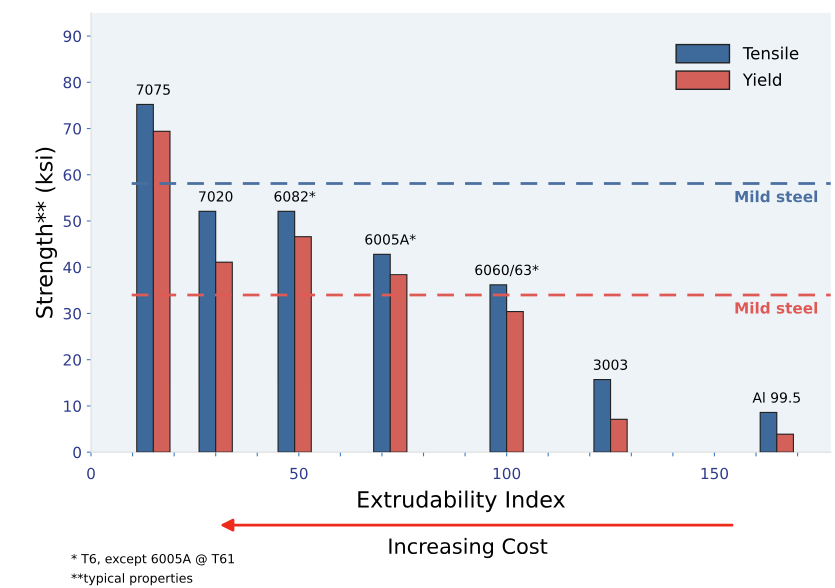 Image resolution: width=835 pixels, height=588 pixels. I want to click on y-tick-label: 80, so click(72, 82).